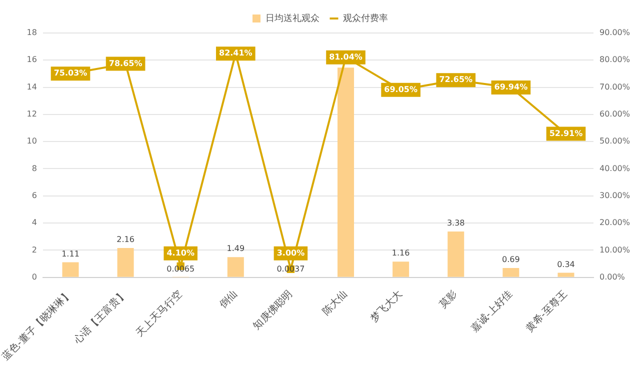 This screenshot has height=366, width=640. What do you see at coordinates (34, 168) in the screenshot?
I see `y-tick-label: 8` at bounding box center [34, 168].